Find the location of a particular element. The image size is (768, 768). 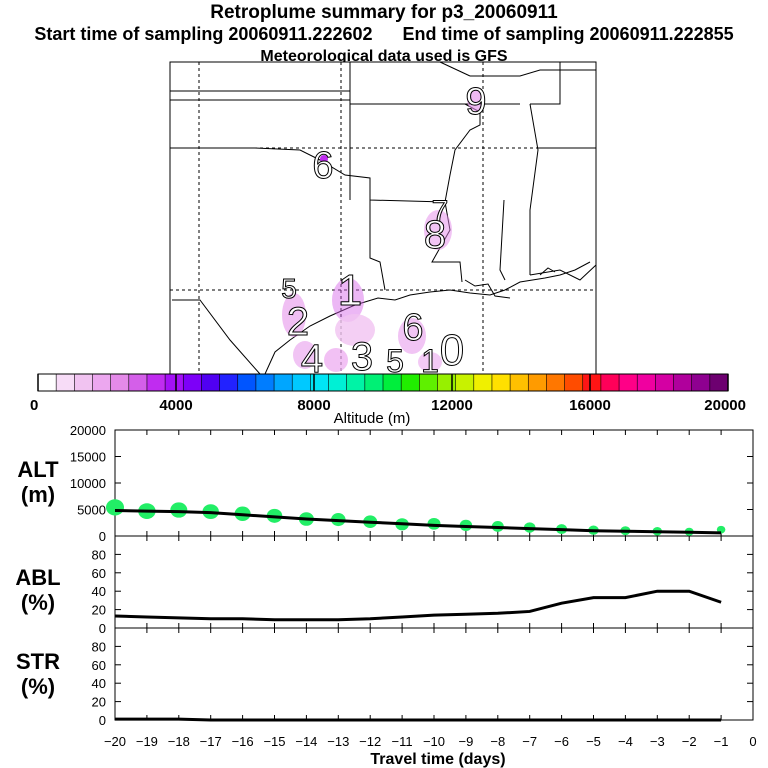

colorbar-tick-label: 0 is located at coordinates (34, 405).